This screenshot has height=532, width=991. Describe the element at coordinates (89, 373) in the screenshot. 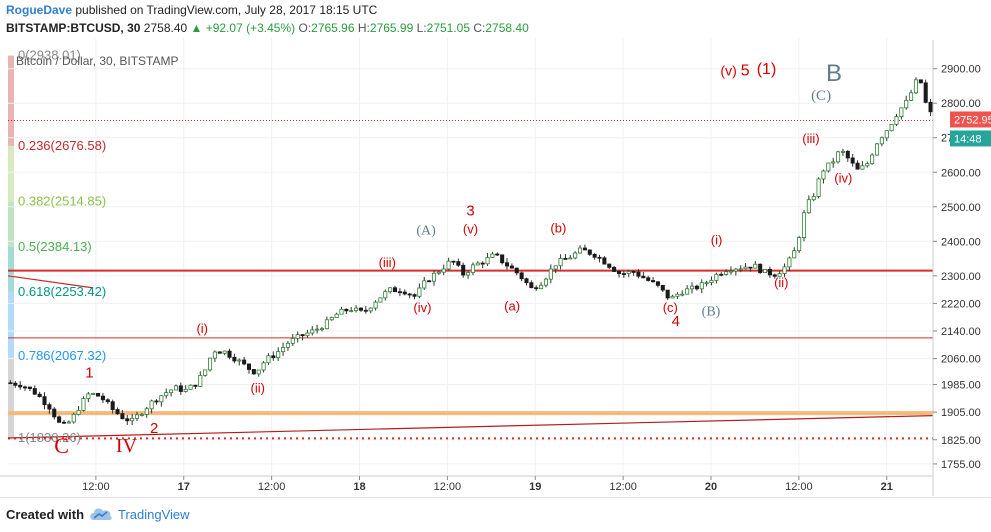

I see `wave-label: 1` at that location.